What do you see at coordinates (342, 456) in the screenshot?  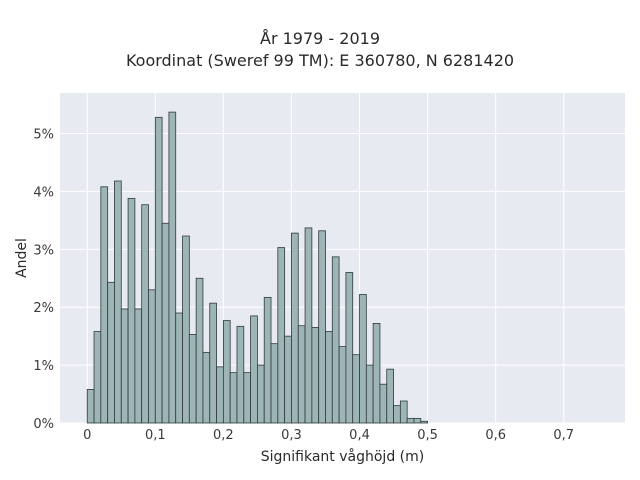 I see `x-axis-label: Signifikant våghöjd (m)` at bounding box center [342, 456].